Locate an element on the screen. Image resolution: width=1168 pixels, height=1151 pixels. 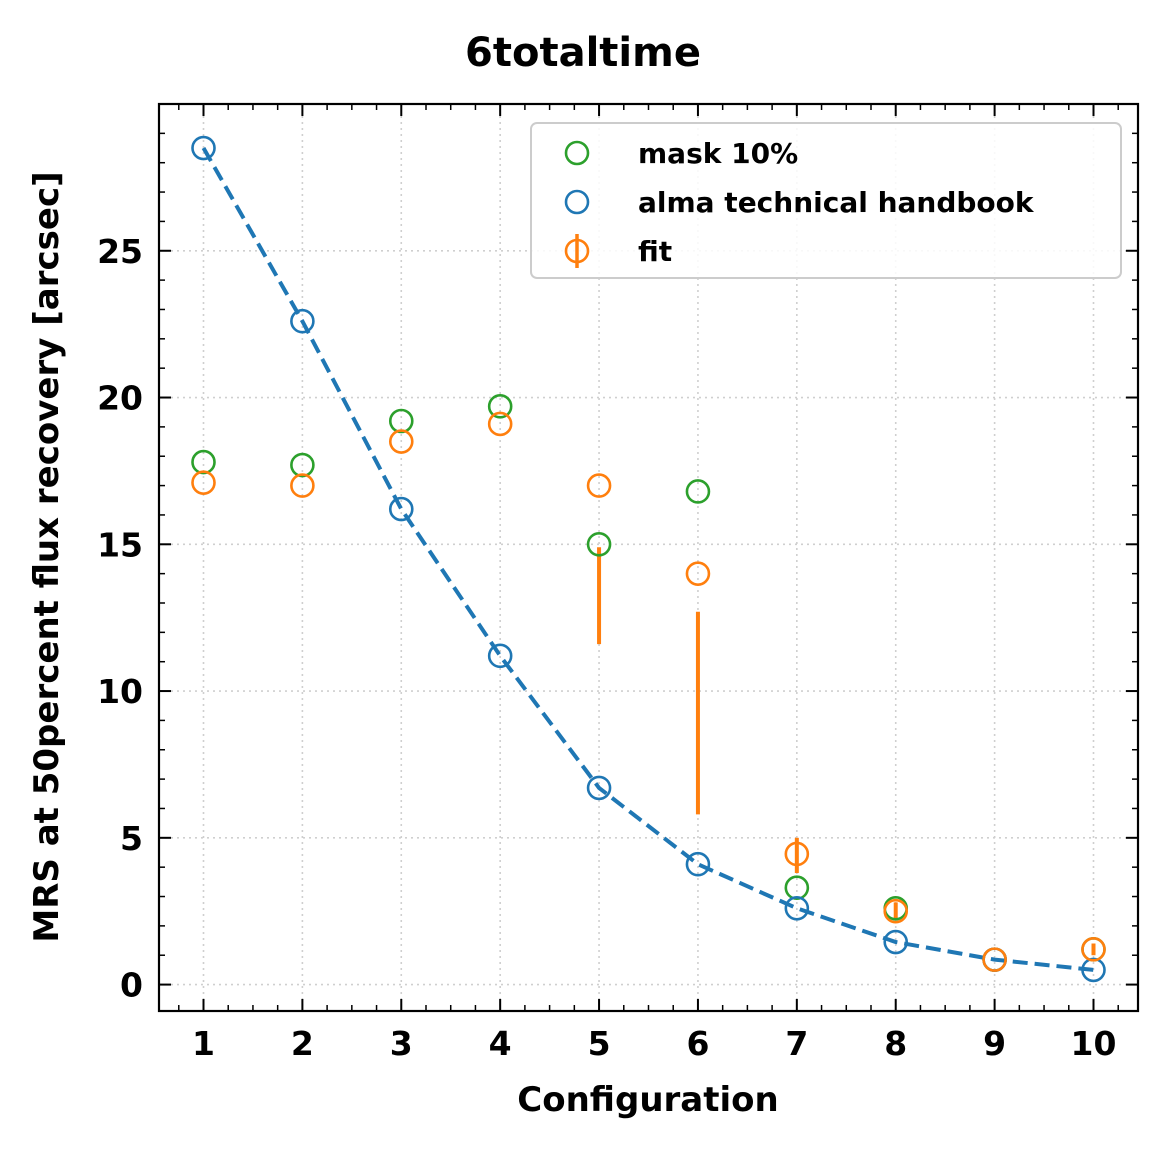
x-tick-label: 7 is located at coordinates (796, 1043).